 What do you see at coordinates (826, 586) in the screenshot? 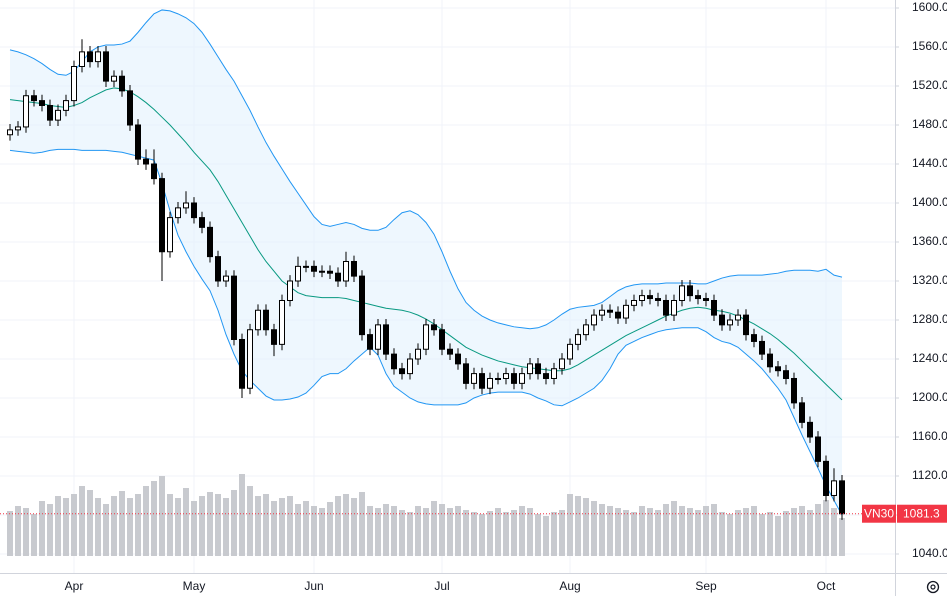
I see `x-tick-label: Oct` at bounding box center [826, 586].